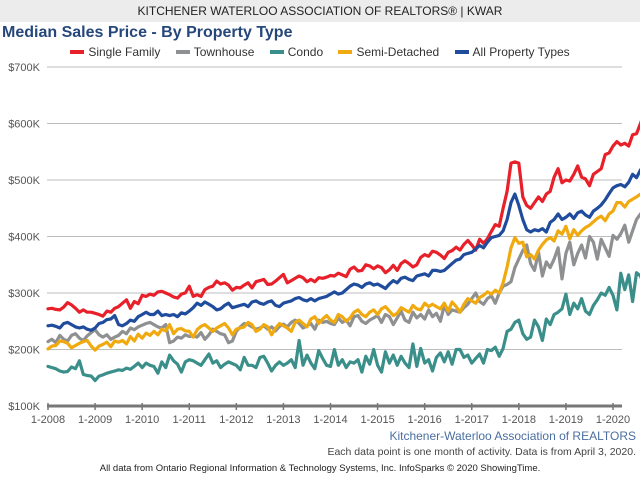  Describe the element at coordinates (425, 420) in the screenshot. I see `x-tick-label: 1-2016` at that location.